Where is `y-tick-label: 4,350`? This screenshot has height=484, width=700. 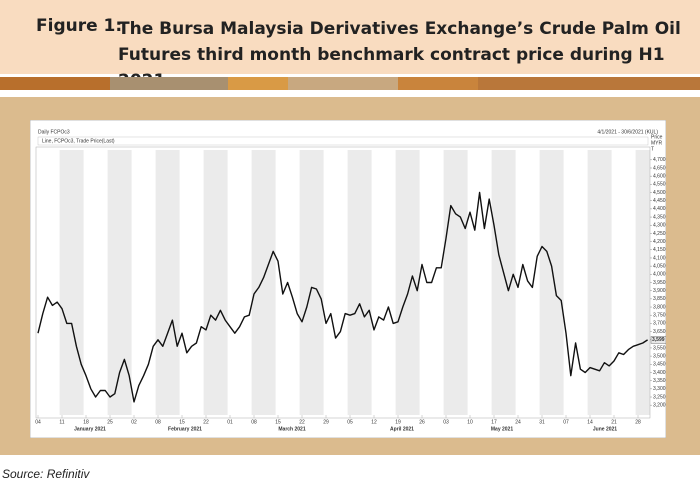 y-tick-label: 4,350 is located at coordinates (659, 217).